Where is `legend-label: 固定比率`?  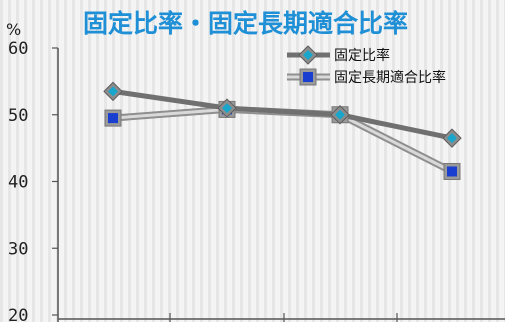
legend-label: 固定比率 is located at coordinates (362, 55).